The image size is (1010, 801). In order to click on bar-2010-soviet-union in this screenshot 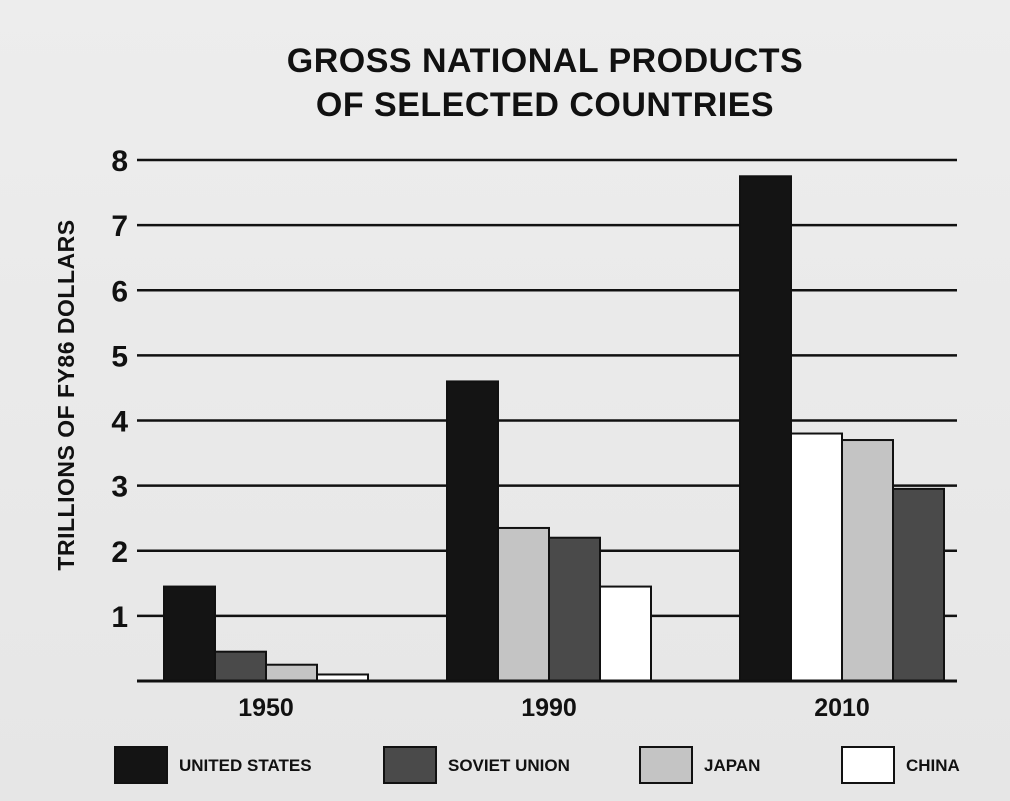, I will do `click(918, 584)`.